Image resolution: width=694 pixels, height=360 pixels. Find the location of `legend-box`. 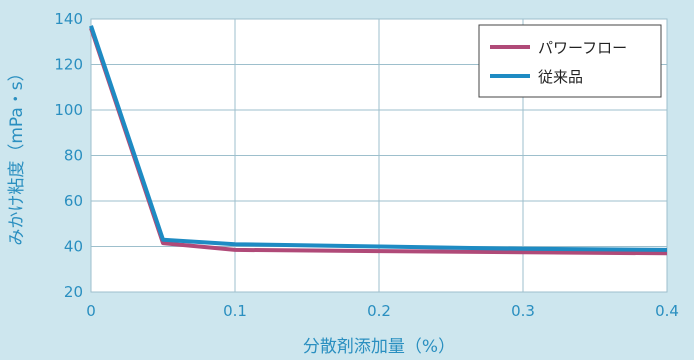

legend-box is located at coordinates (570, 61).